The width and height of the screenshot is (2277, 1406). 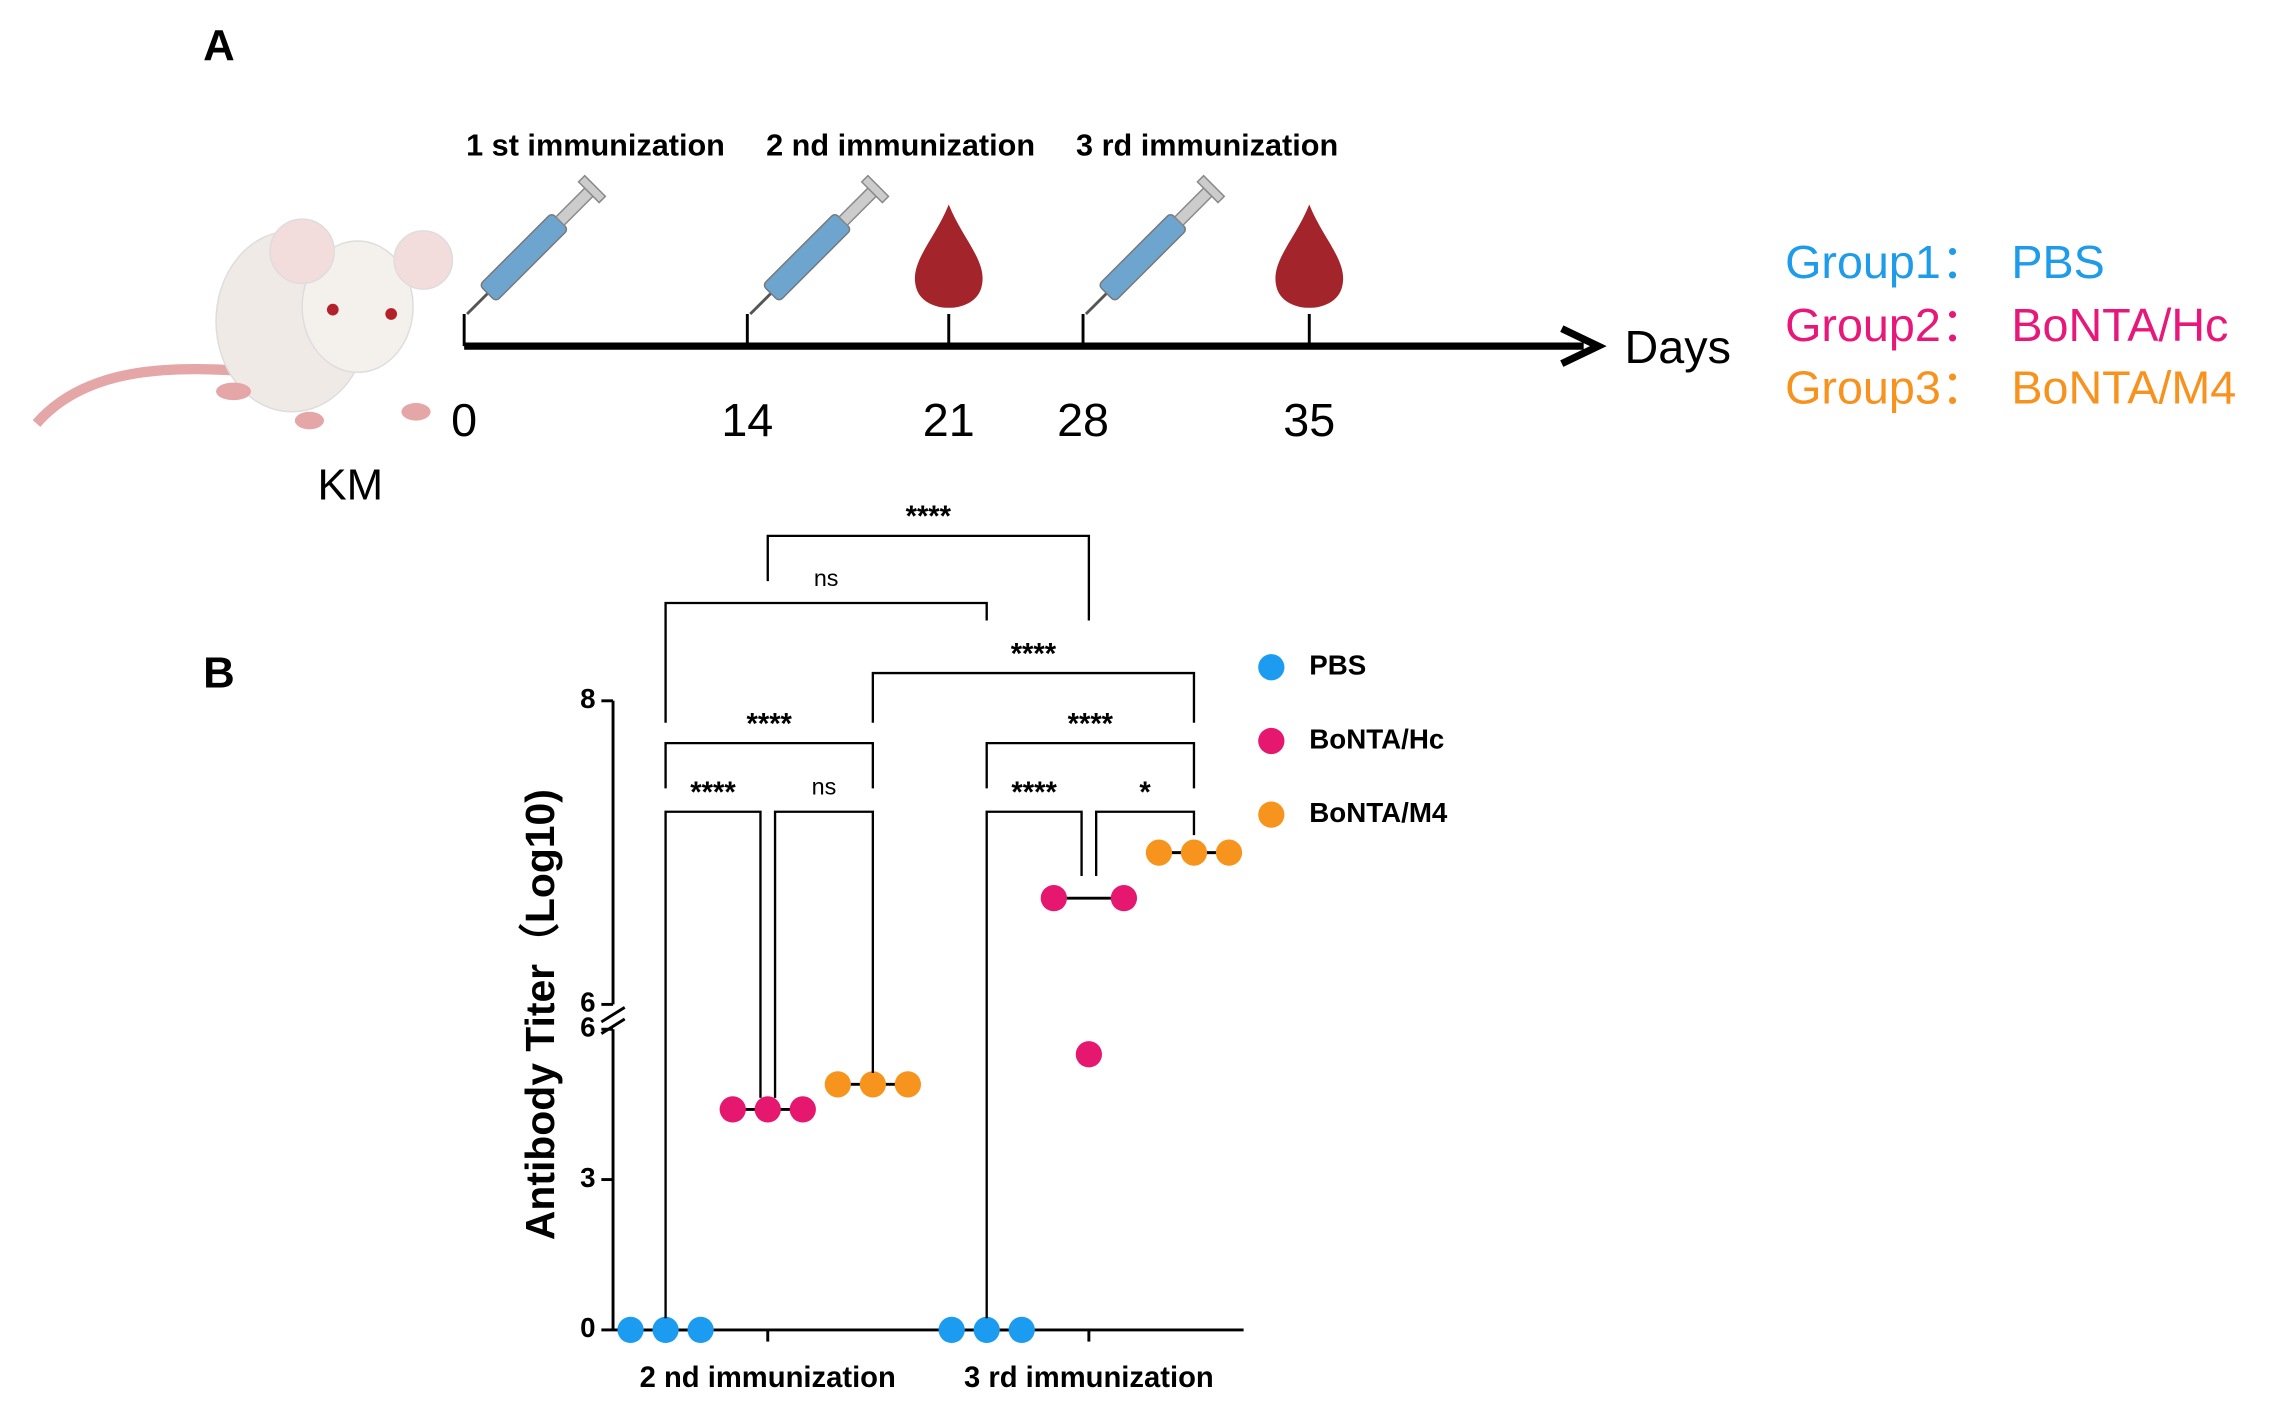 What do you see at coordinates (2123, 388) in the screenshot?
I see `group-name: BoNTA/M4` at bounding box center [2123, 388].